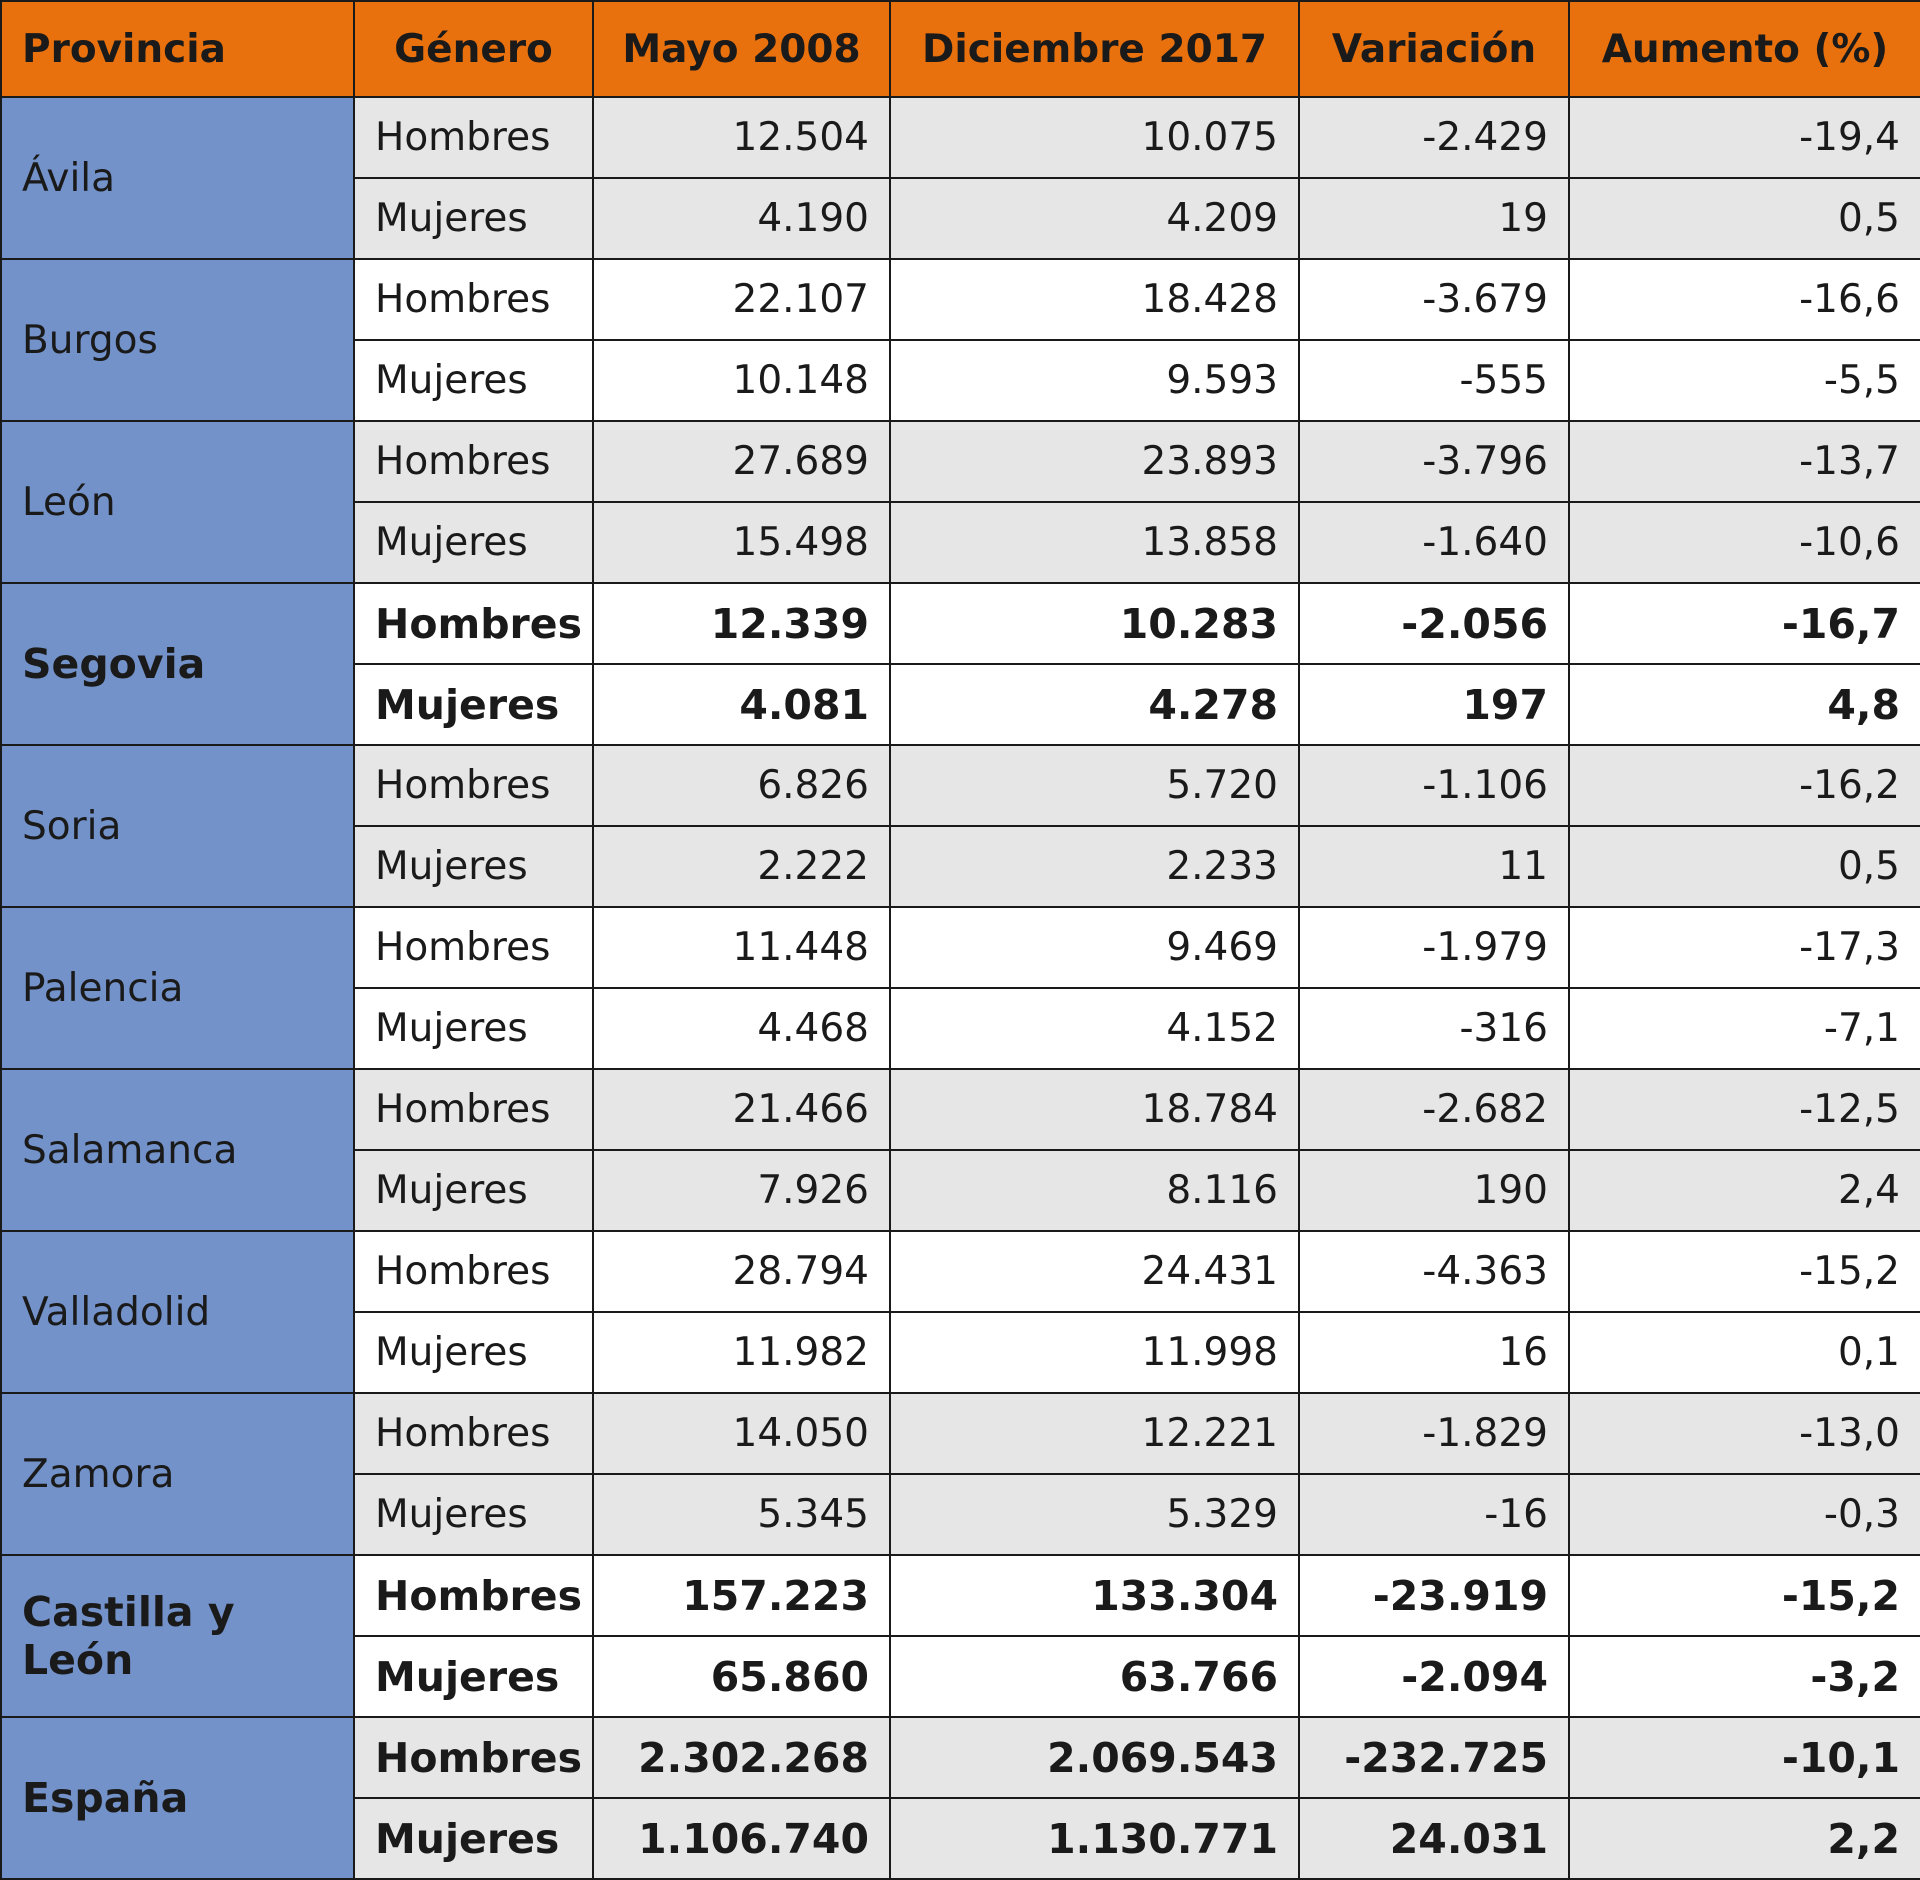 The height and width of the screenshot is (1880, 1920). Describe the element at coordinates (1744, 623) in the screenshot. I see `aumento-cell: -16,7` at that location.